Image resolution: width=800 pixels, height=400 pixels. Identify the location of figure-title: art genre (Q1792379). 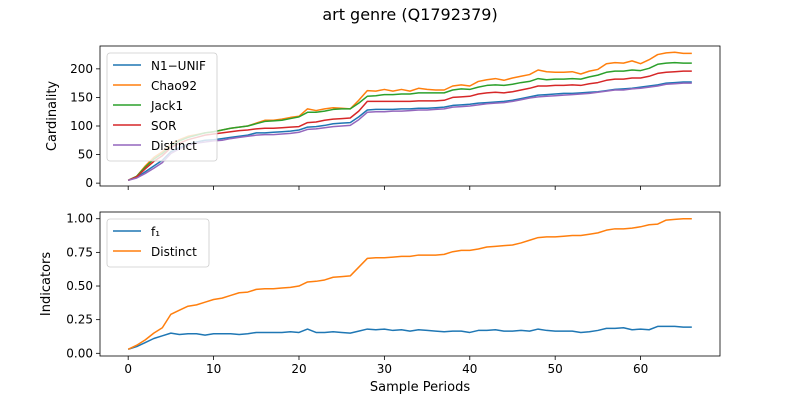
(409, 14).